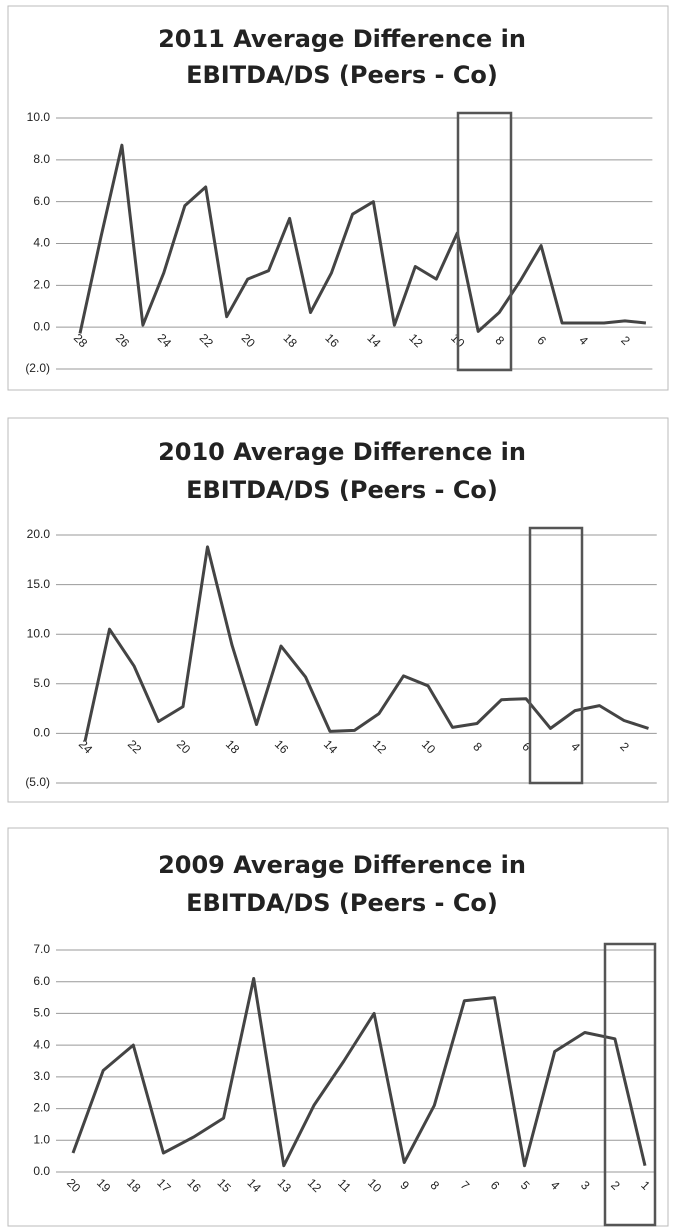  Describe the element at coordinates (37, 782) in the screenshot. I see `y-tick-label: (5.0)` at that location.